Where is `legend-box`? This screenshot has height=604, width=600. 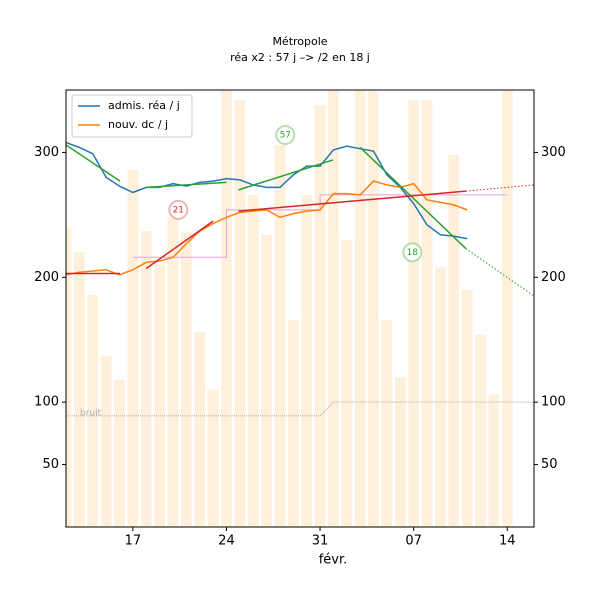
legend-box is located at coordinates (132, 116).